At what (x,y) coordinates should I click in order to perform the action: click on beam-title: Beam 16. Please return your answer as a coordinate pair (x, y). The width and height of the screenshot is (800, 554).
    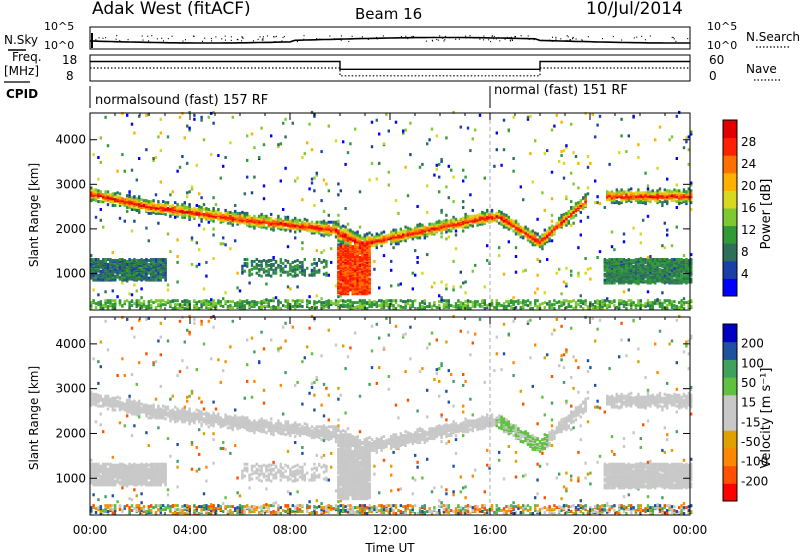
    Looking at the image, I should click on (388, 14).